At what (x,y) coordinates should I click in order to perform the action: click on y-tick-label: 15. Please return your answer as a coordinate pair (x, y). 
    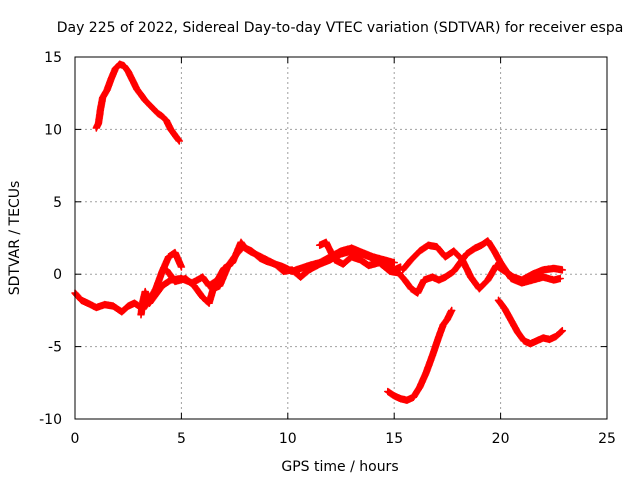
    Looking at the image, I should click on (53, 58).